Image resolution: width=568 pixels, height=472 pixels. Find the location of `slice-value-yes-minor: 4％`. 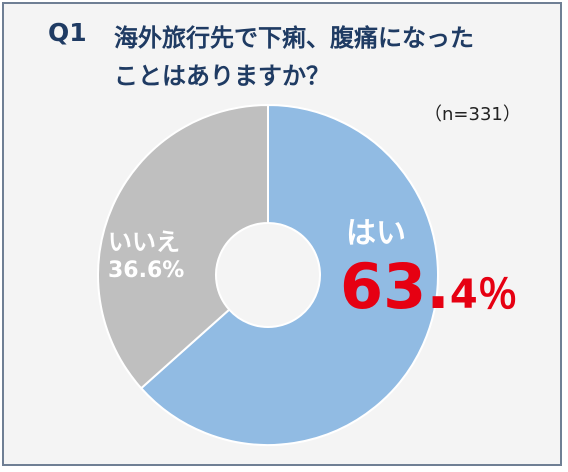

slice-value-yes-minor: 4％ is located at coordinates (483, 295).